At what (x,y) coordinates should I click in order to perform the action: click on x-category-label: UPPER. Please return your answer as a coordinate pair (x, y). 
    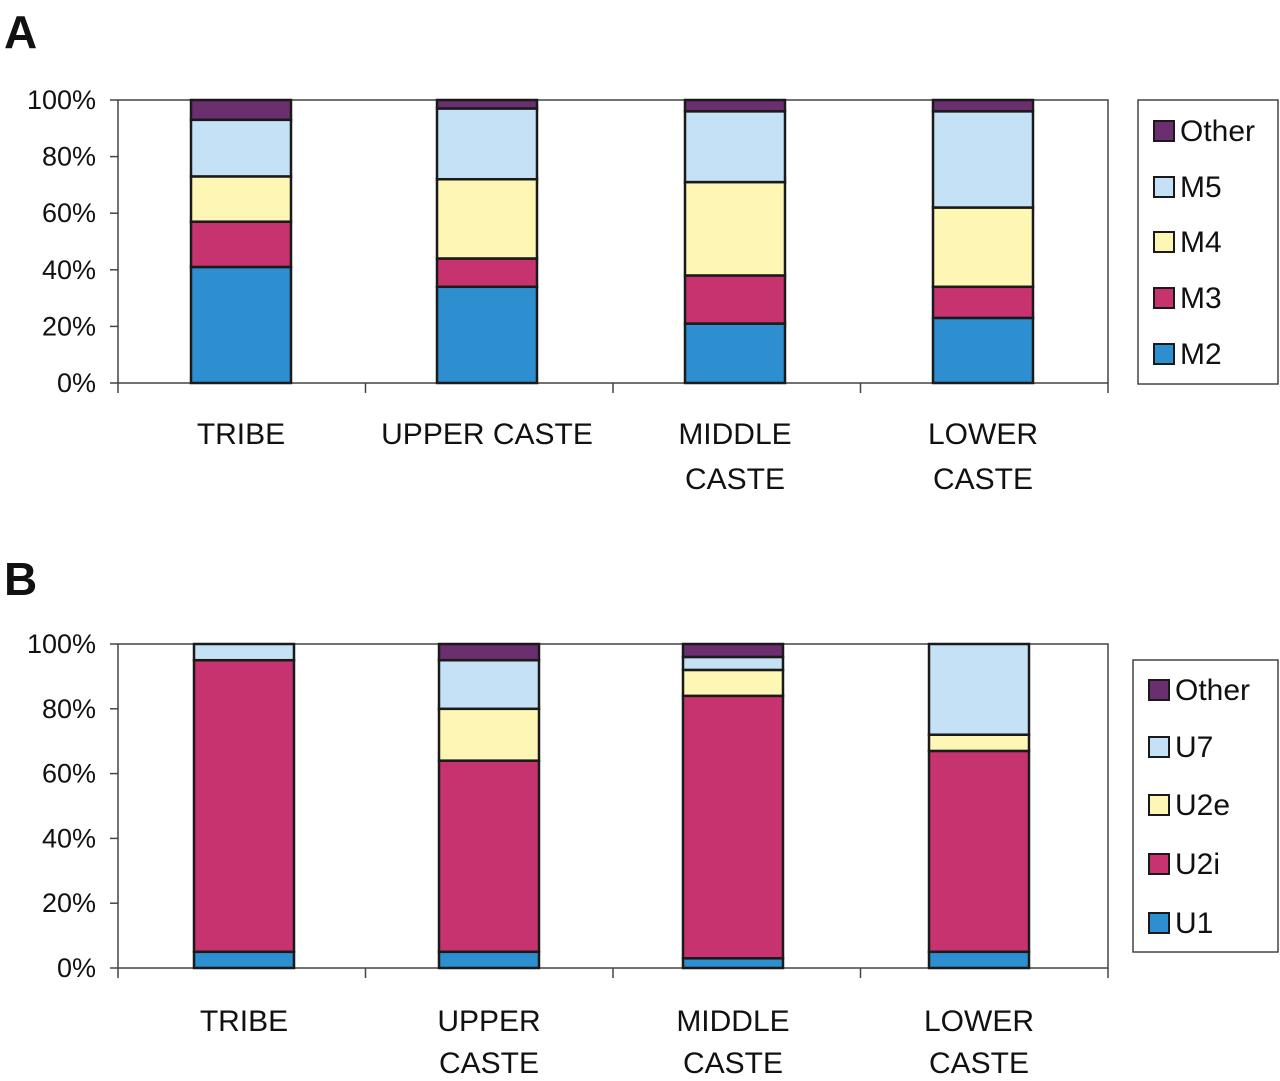
    Looking at the image, I should click on (488, 1021).